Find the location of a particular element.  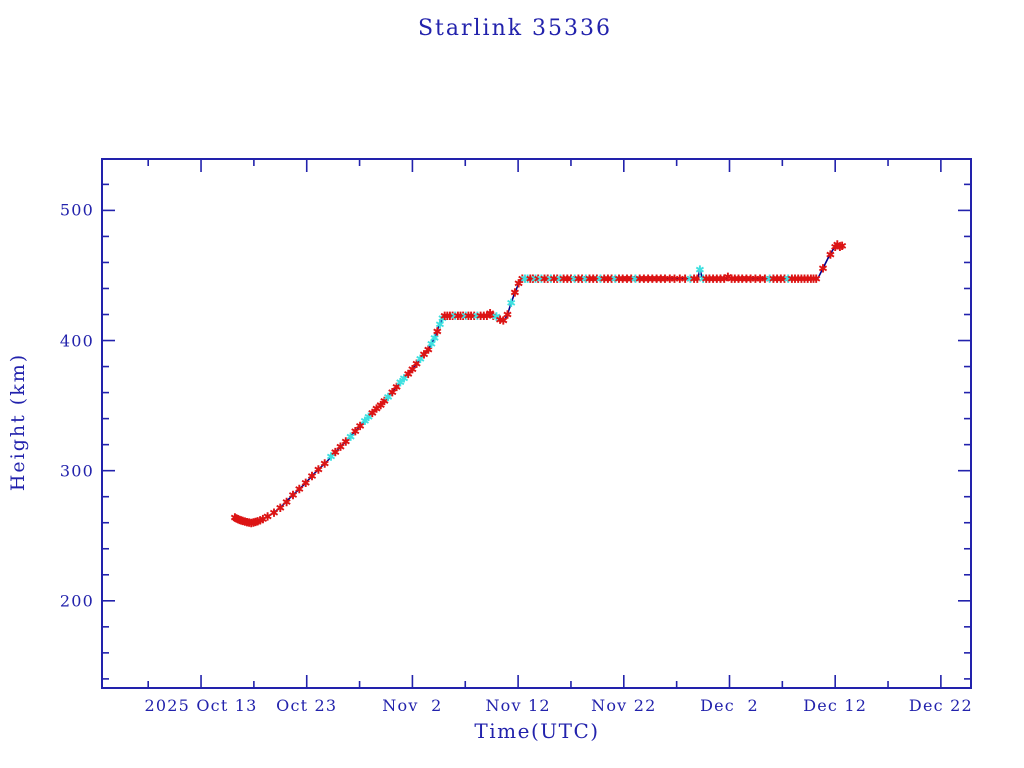

y-tick-label: 500 is located at coordinates (76, 210).